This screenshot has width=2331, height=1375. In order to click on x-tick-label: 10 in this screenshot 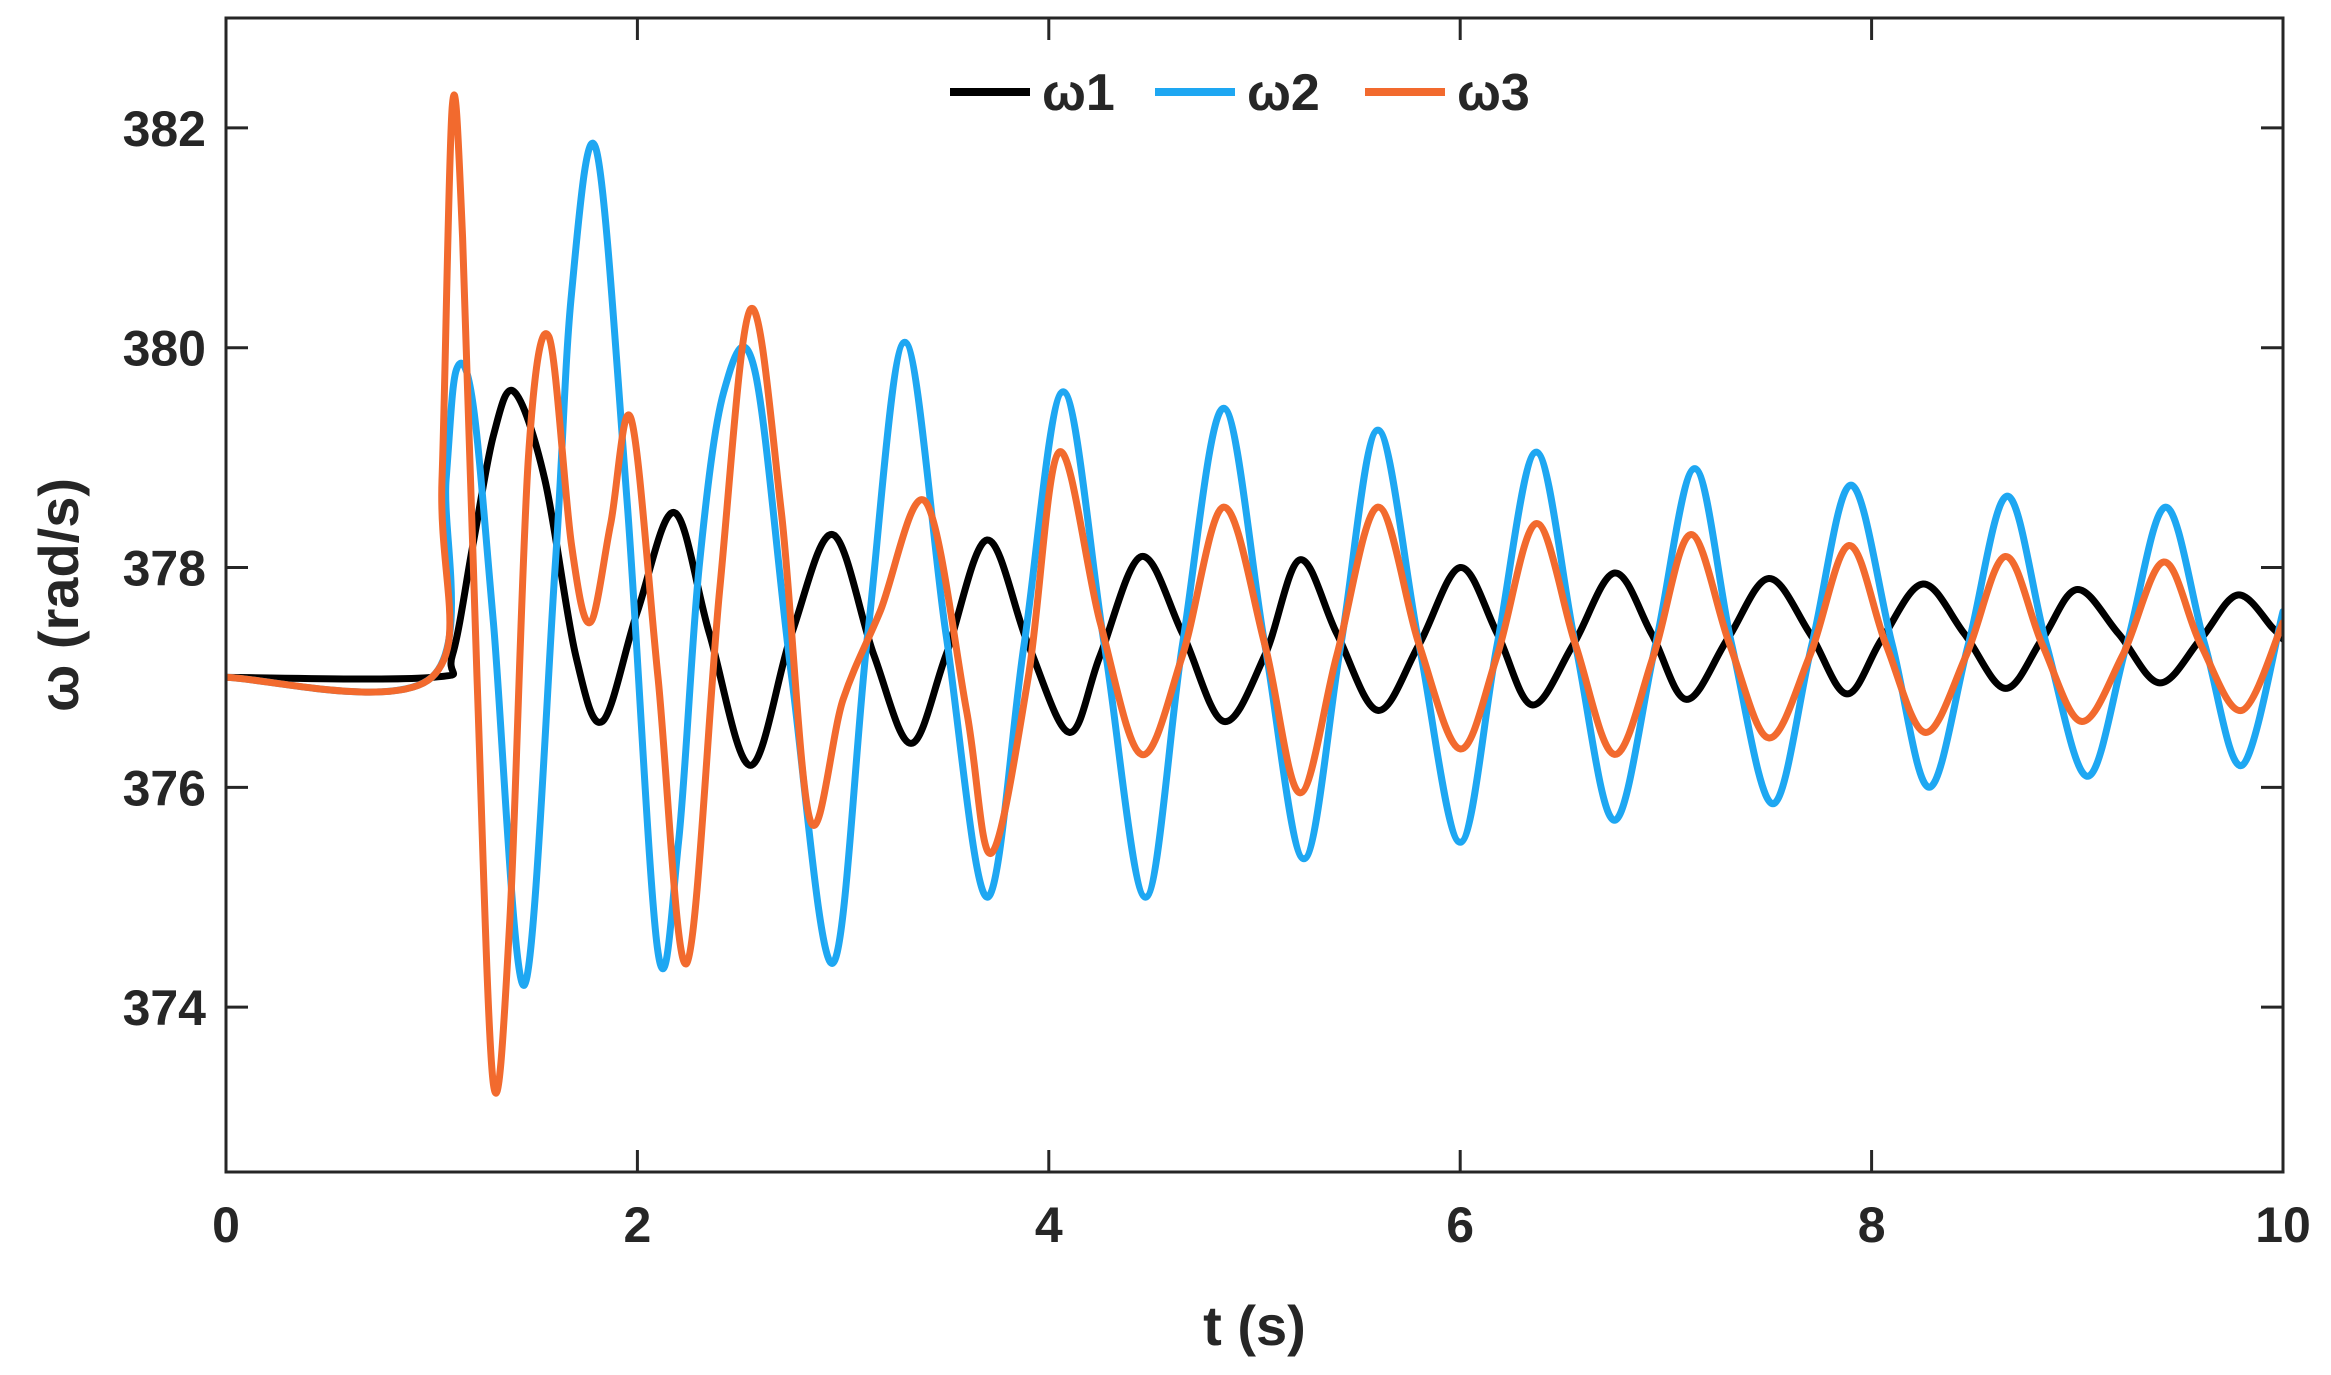, I will do `click(2283, 1225)`.